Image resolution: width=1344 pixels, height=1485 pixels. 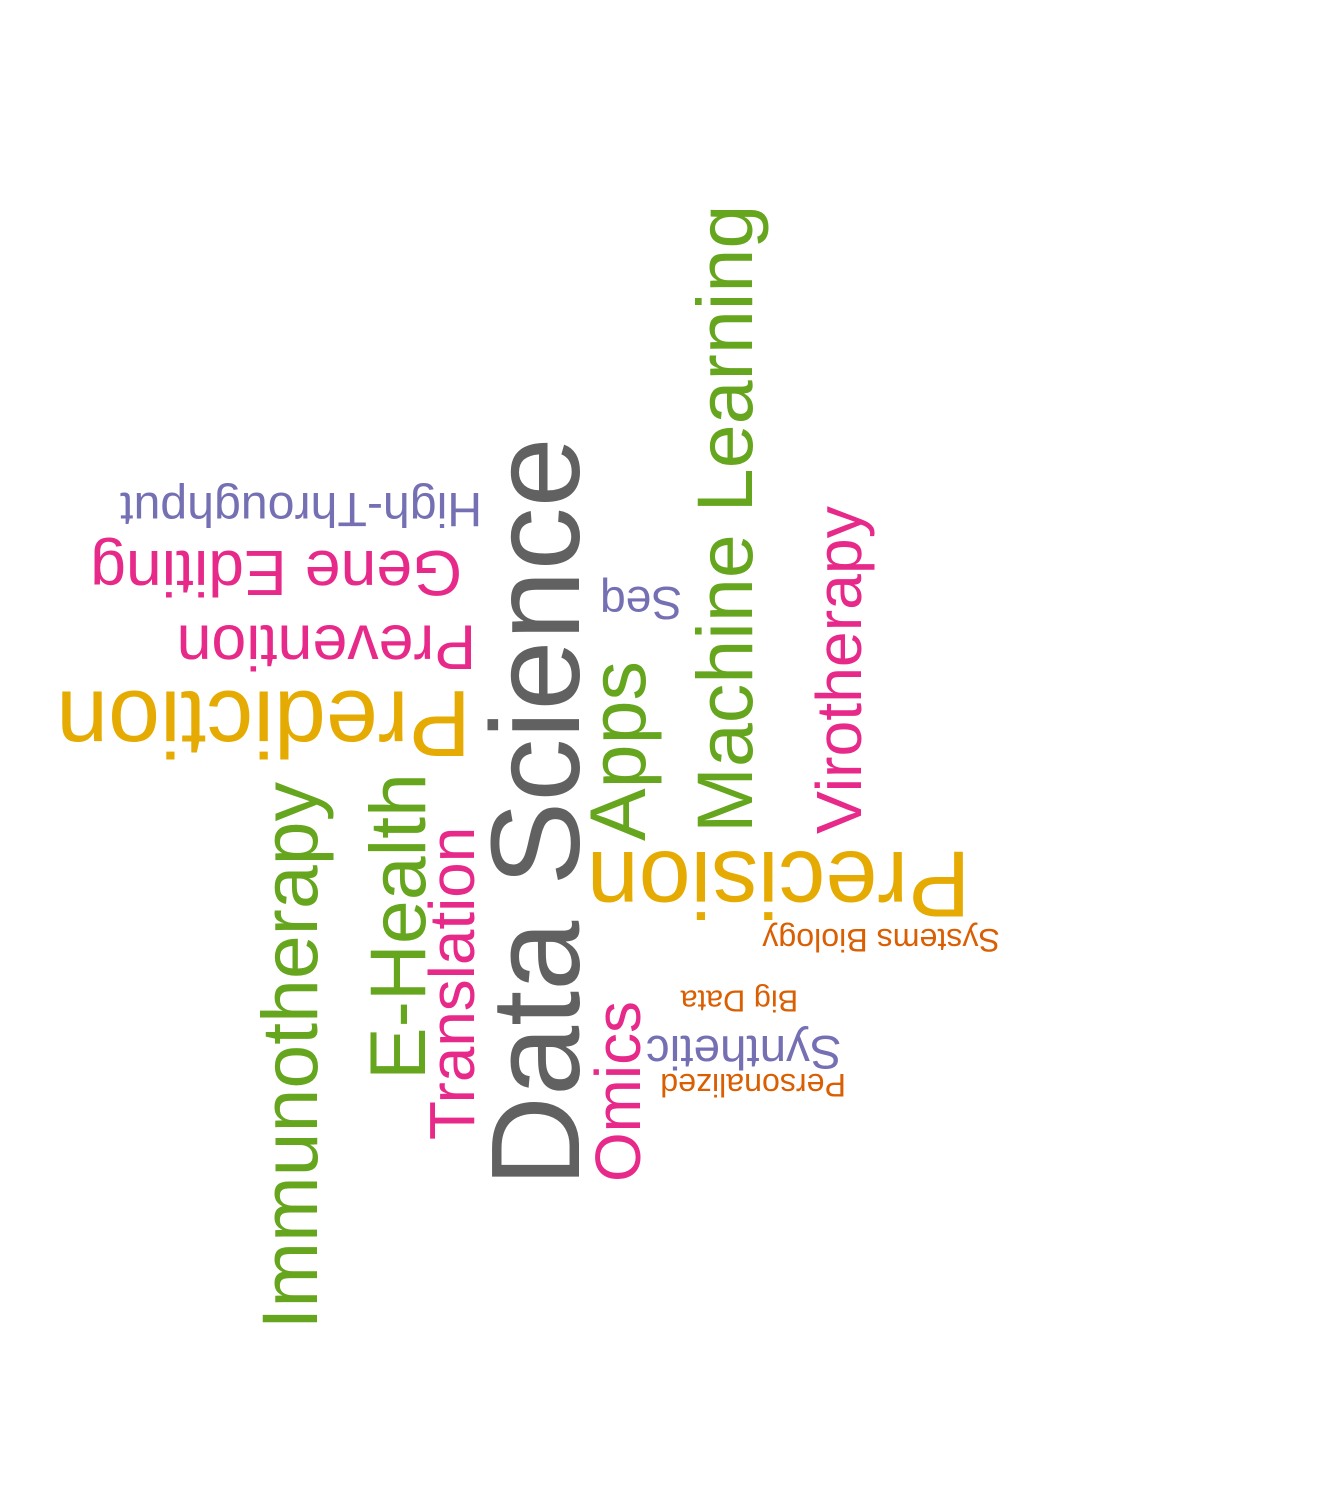 What do you see at coordinates (753, 1085) in the screenshot?
I see `word-personalized: Personalized` at bounding box center [753, 1085].